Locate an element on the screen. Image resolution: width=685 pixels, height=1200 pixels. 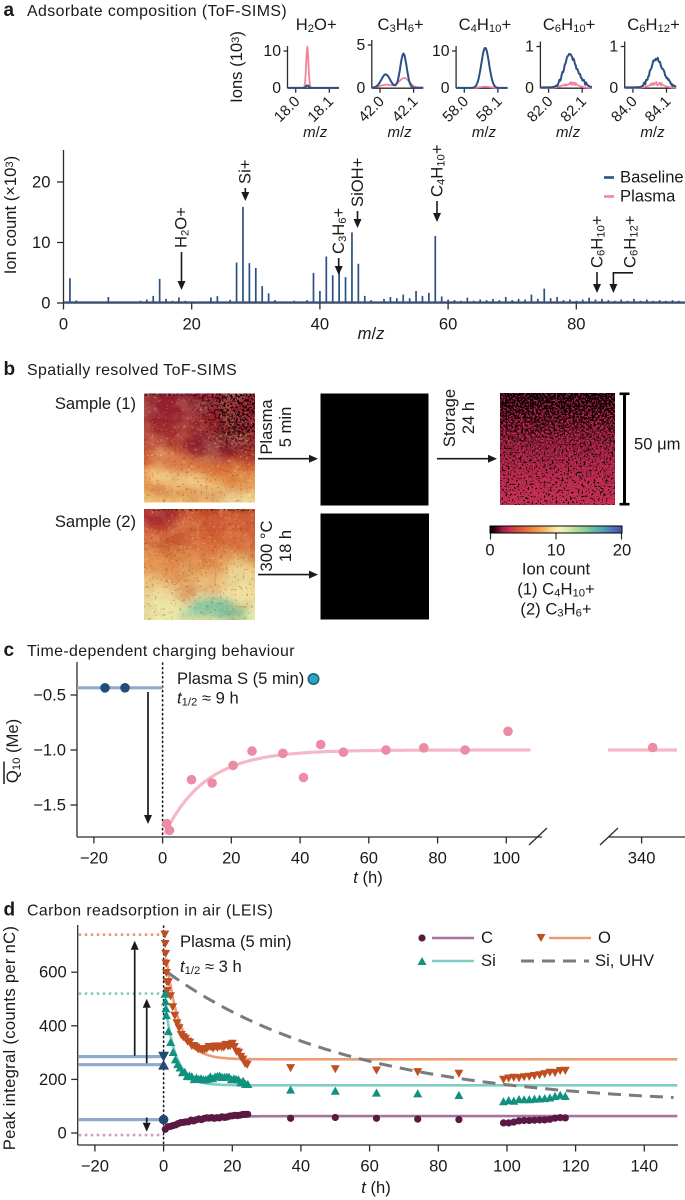
svg-text: a is located at coordinates (9, 10).